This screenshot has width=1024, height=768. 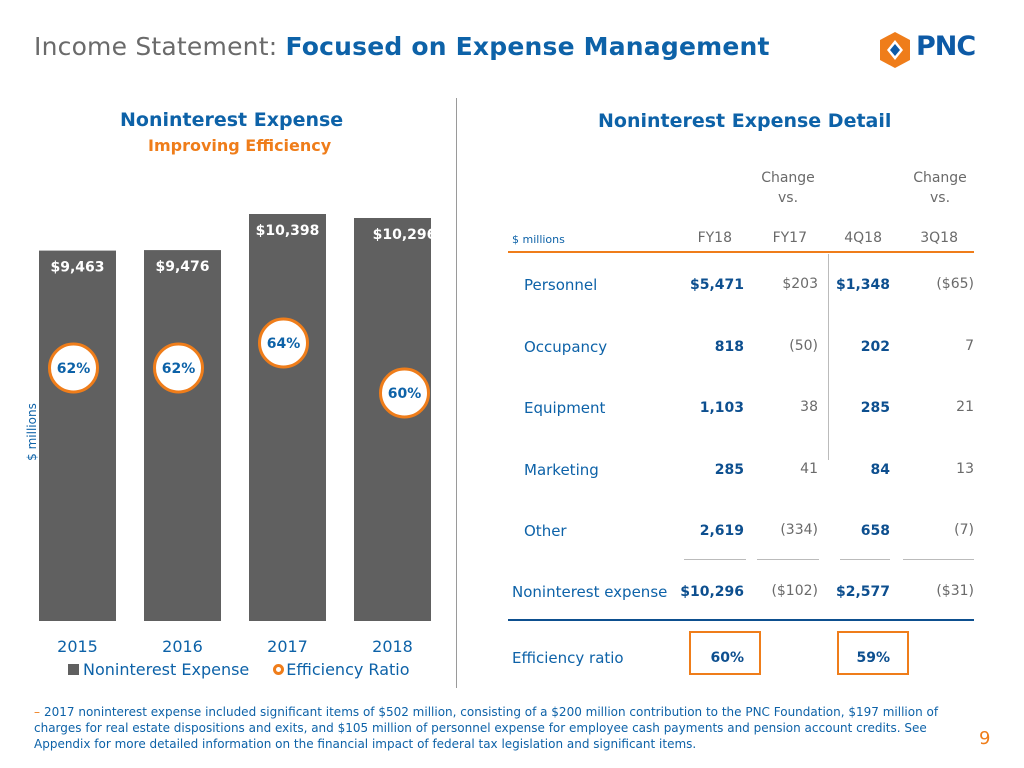 I want to click on col-header-3q18: 3Q18, so click(x=939, y=238).